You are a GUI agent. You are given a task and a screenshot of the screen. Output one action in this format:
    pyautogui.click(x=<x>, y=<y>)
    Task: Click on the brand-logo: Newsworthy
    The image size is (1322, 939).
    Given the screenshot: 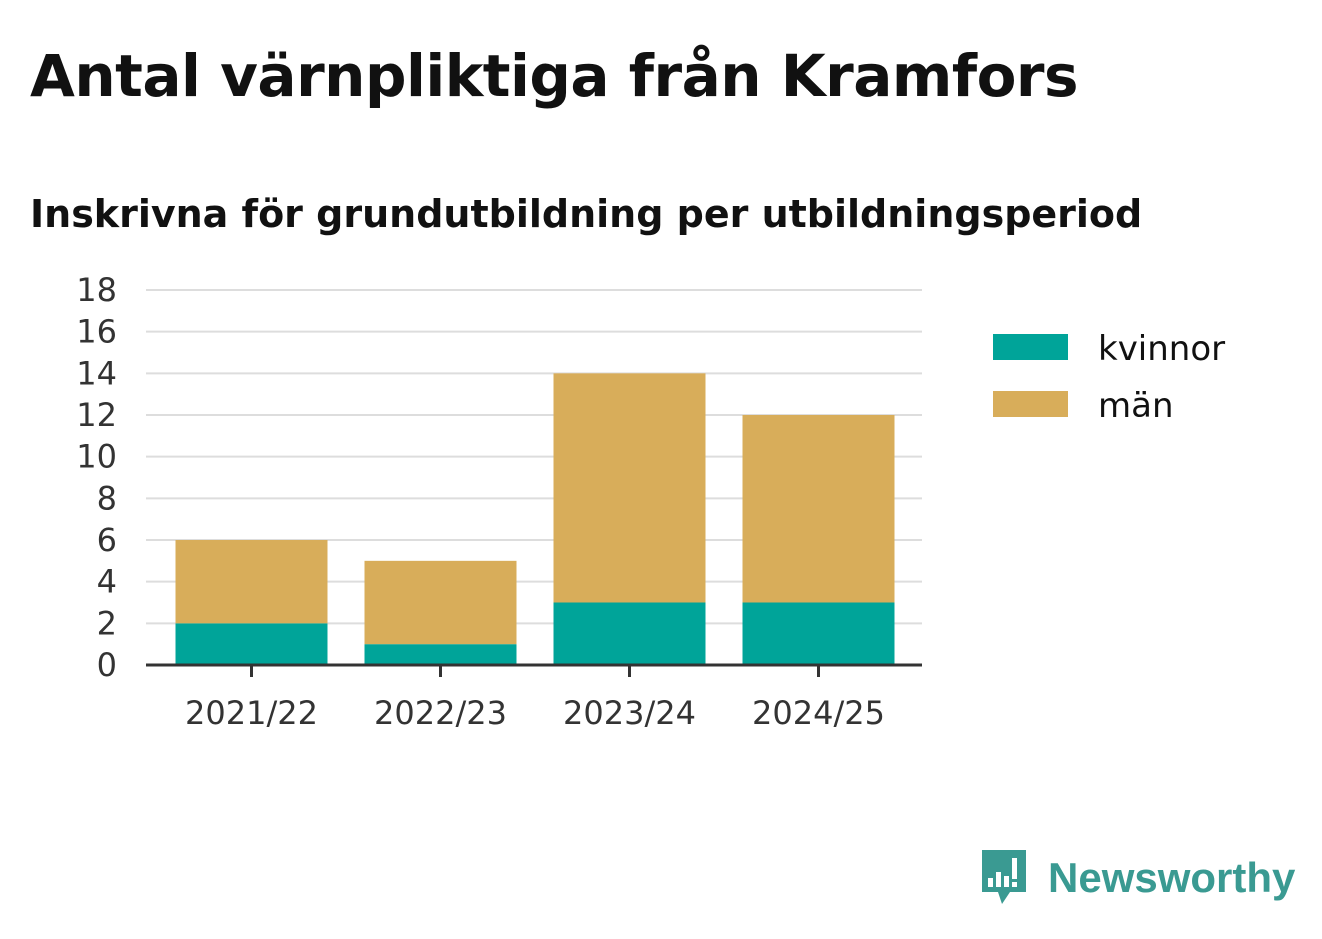 What is the action you would take?
    pyautogui.click(x=1137, y=878)
    